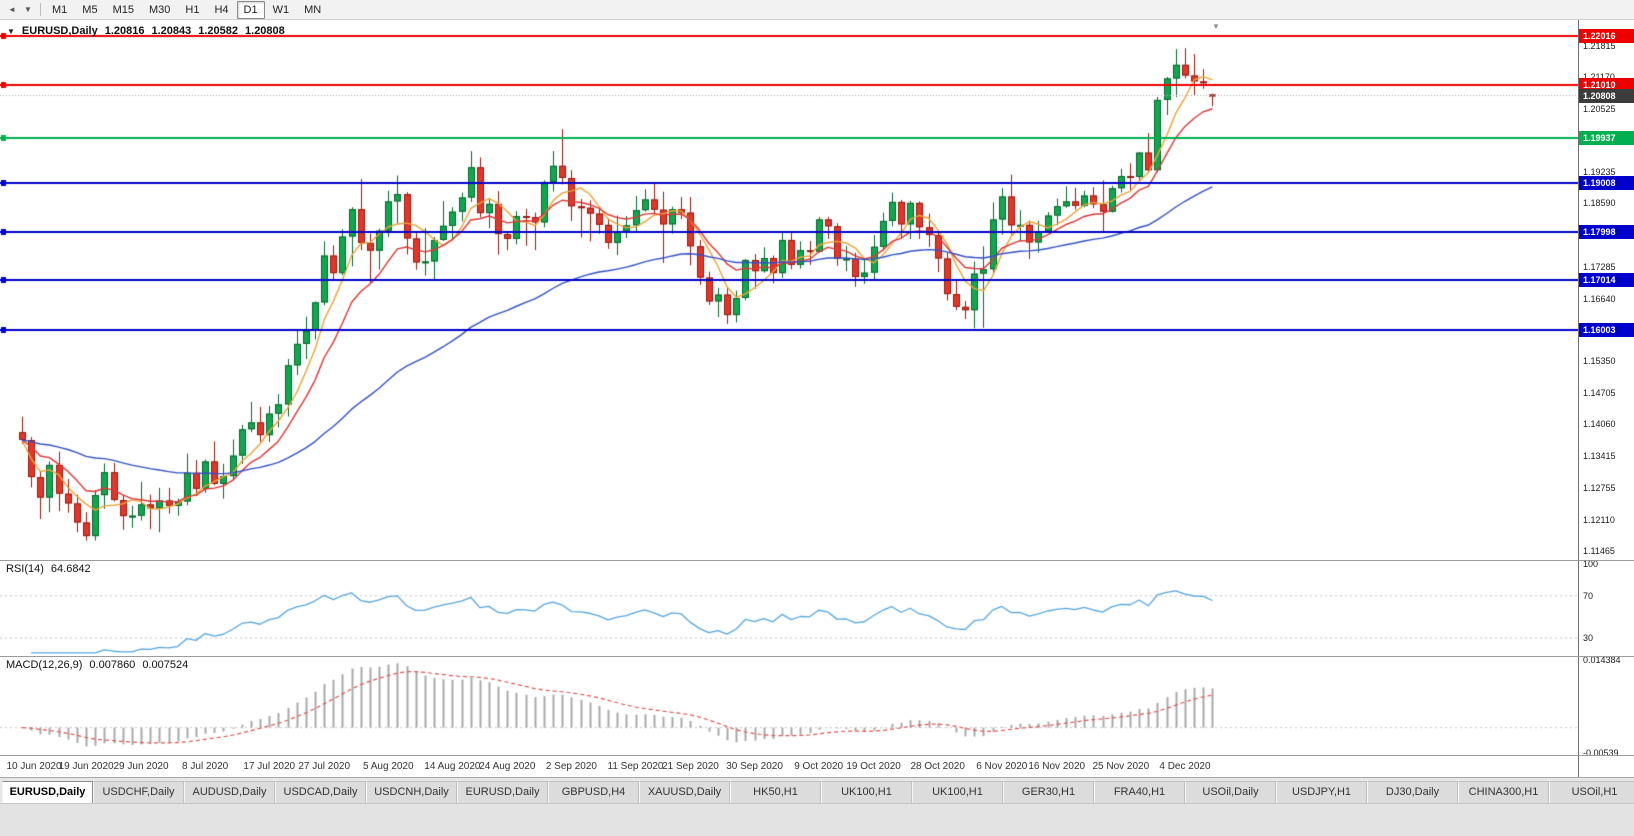 This screenshot has width=1634, height=836. I want to click on chart-tab-usdcnh-daily: USDCNH,Daily, so click(411, 792).